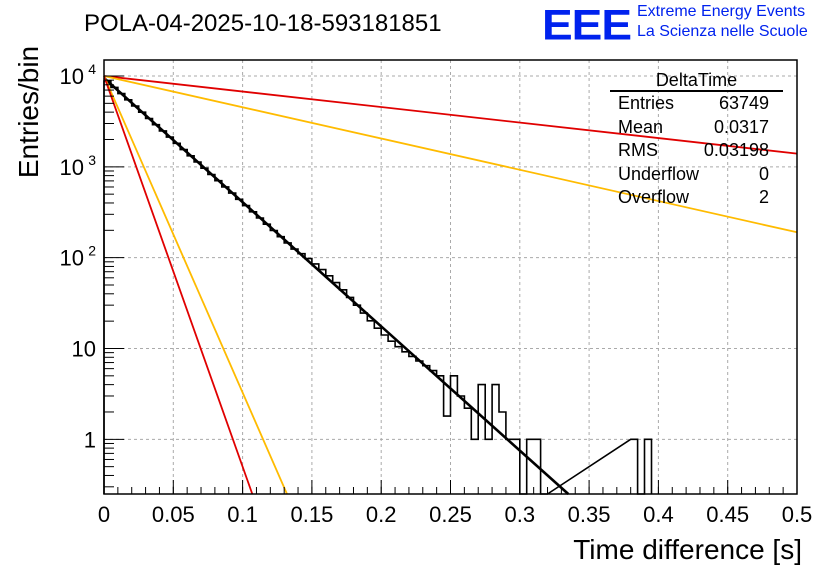 The image size is (836, 572). I want to click on stats-label: Overflow, so click(654, 197).